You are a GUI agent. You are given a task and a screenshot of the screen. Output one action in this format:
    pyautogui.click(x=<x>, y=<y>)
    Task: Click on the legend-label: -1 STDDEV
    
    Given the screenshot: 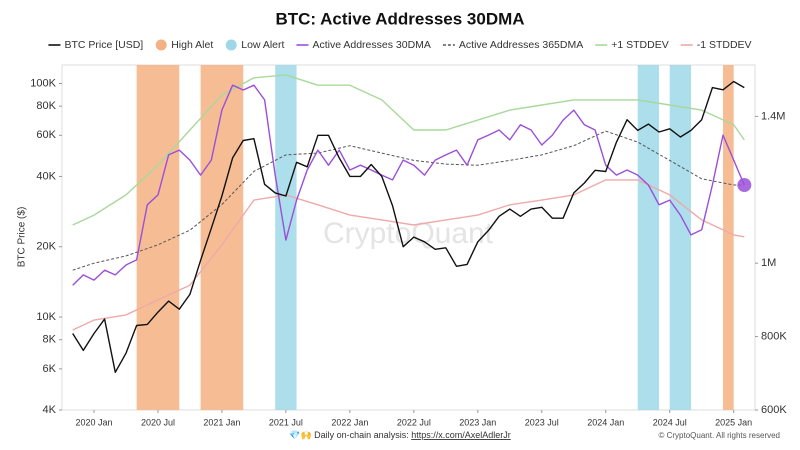 What is the action you would take?
    pyautogui.click(x=724, y=45)
    